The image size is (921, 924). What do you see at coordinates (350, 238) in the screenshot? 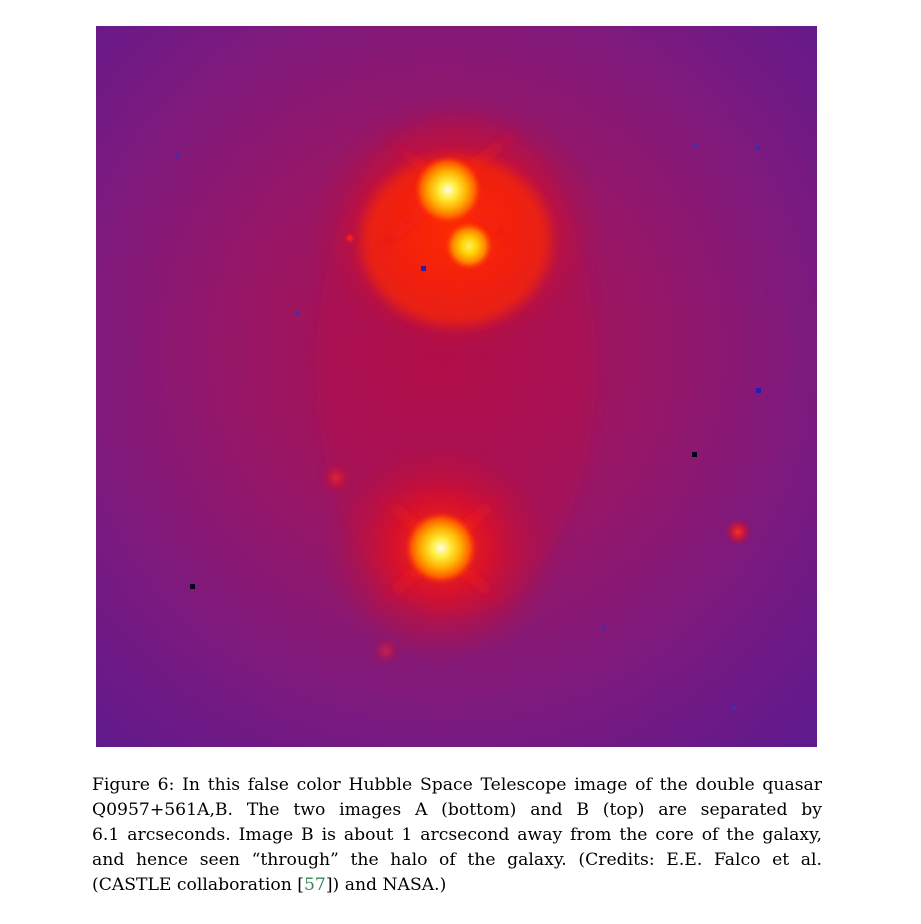
I see `faint-source-left` at bounding box center [350, 238].